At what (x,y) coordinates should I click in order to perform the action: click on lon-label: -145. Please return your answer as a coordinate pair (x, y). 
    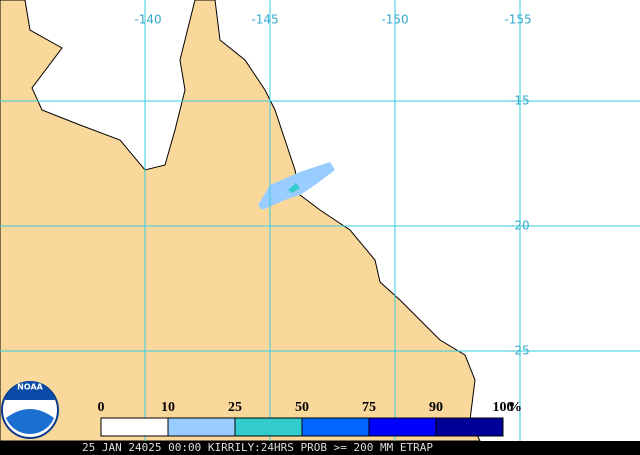
    Looking at the image, I should click on (264, 20).